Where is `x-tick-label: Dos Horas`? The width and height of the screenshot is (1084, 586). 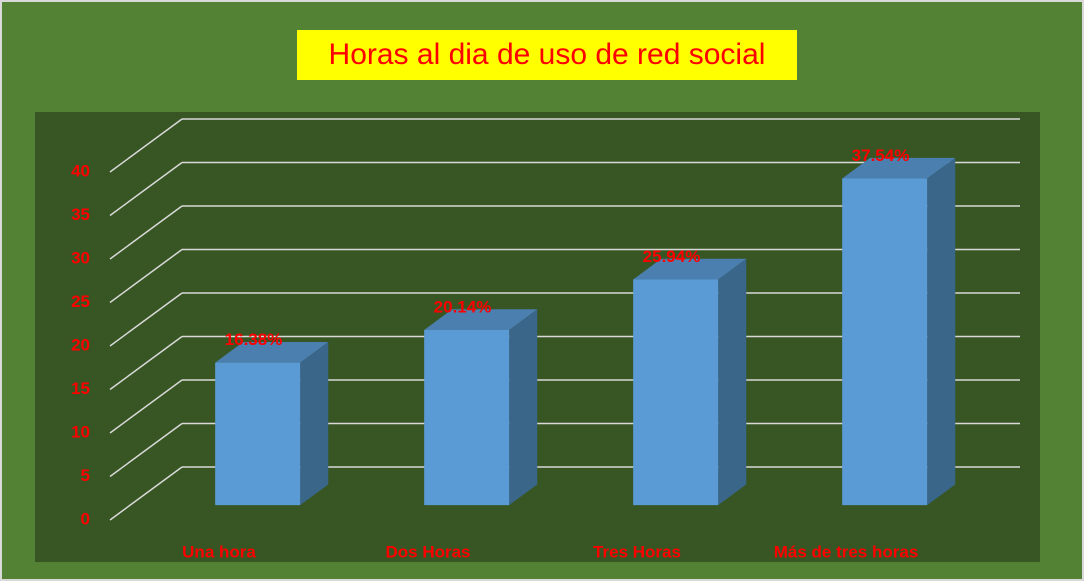 x-tick-label: Dos Horas is located at coordinates (427, 551).